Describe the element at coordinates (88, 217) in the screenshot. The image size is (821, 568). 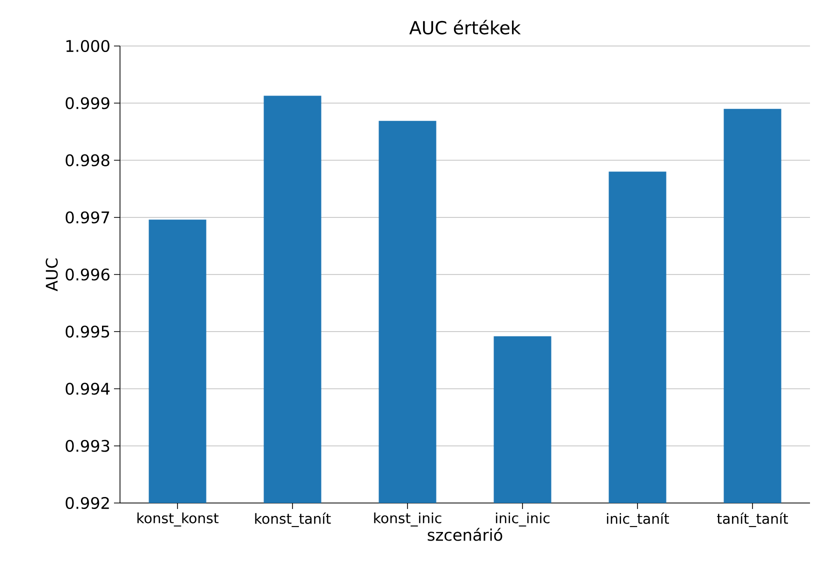
I see `y-tick-label: 0.997` at that location.